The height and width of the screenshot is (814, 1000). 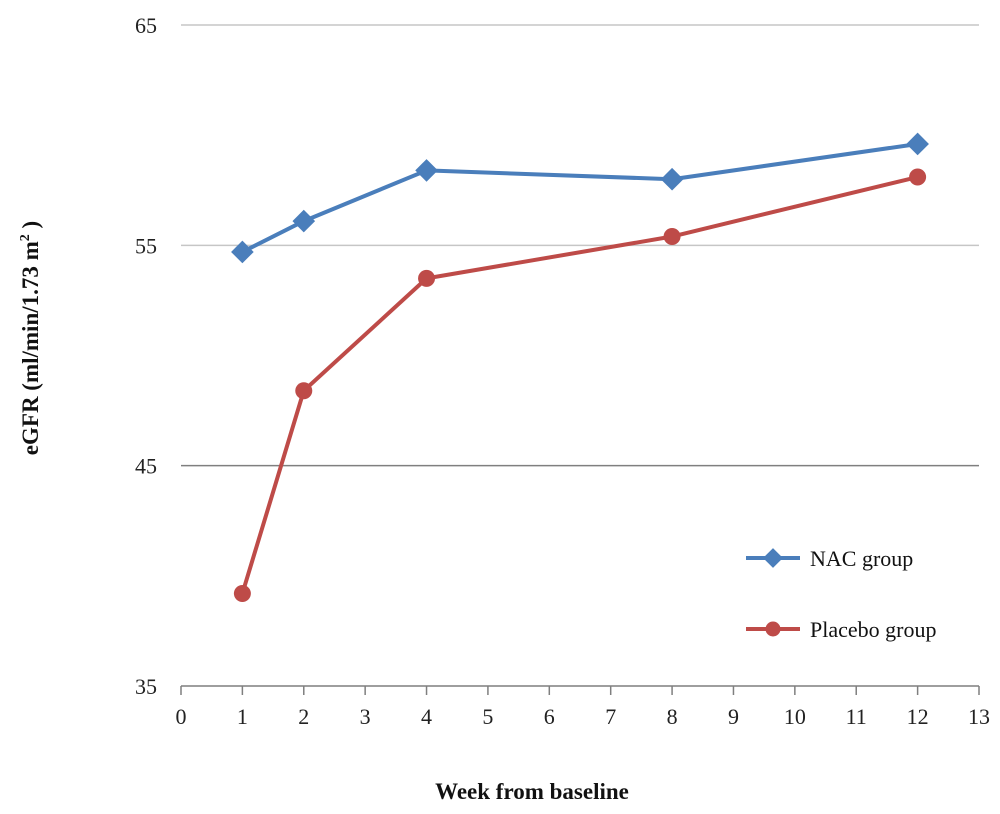 I want to click on legend-label-placebo: Placebo group, so click(x=873, y=629).